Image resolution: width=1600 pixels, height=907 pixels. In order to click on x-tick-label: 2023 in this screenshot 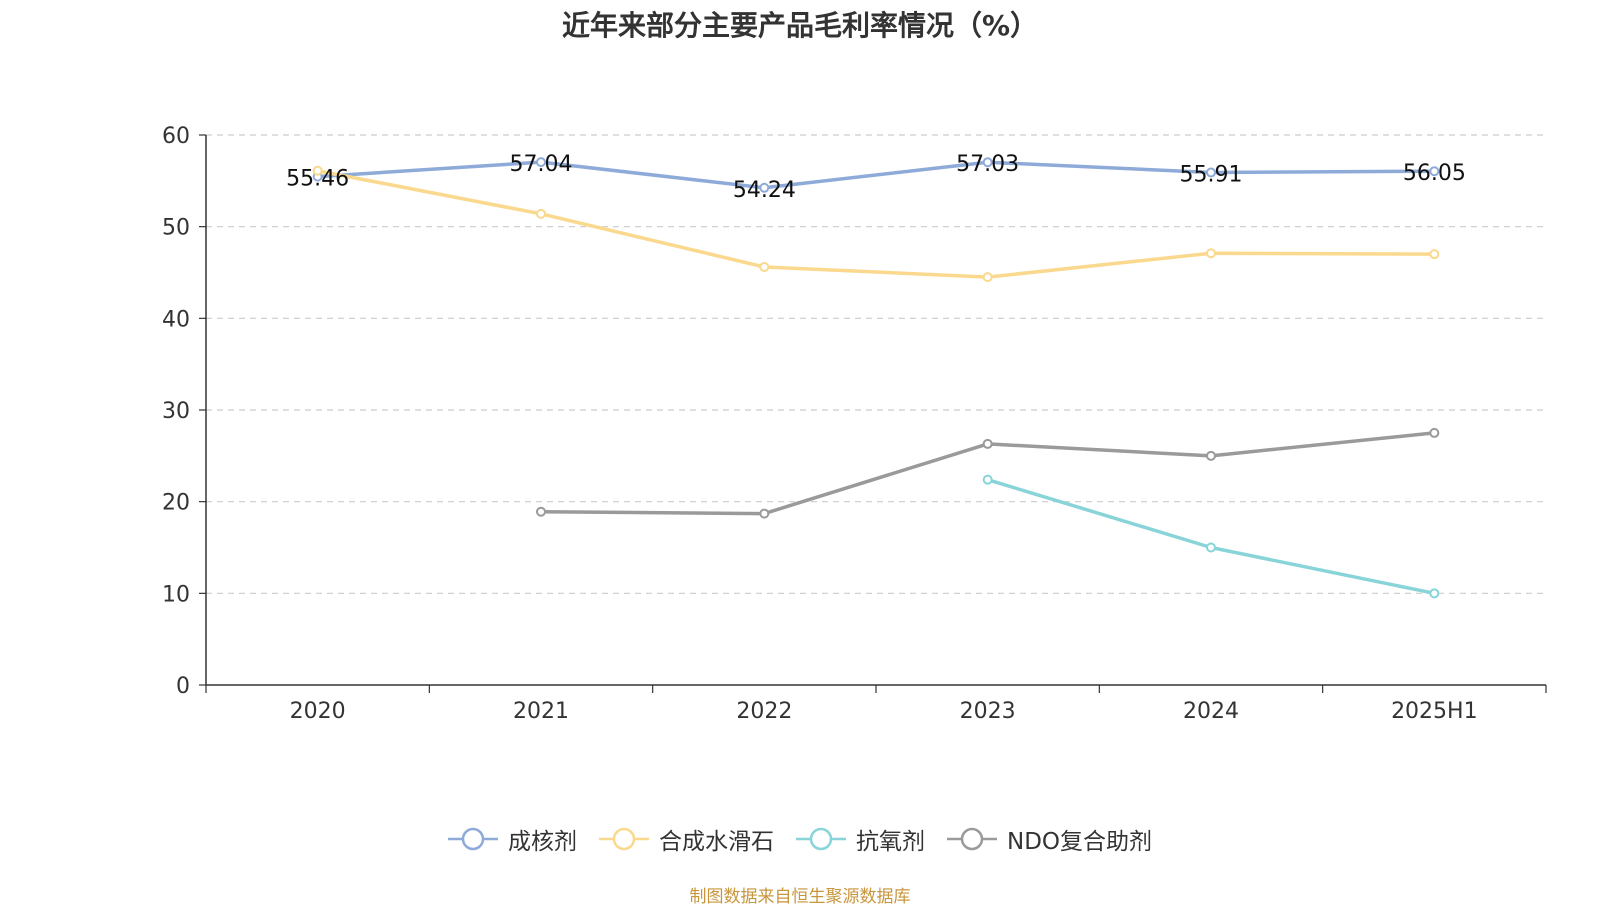, I will do `click(988, 711)`.